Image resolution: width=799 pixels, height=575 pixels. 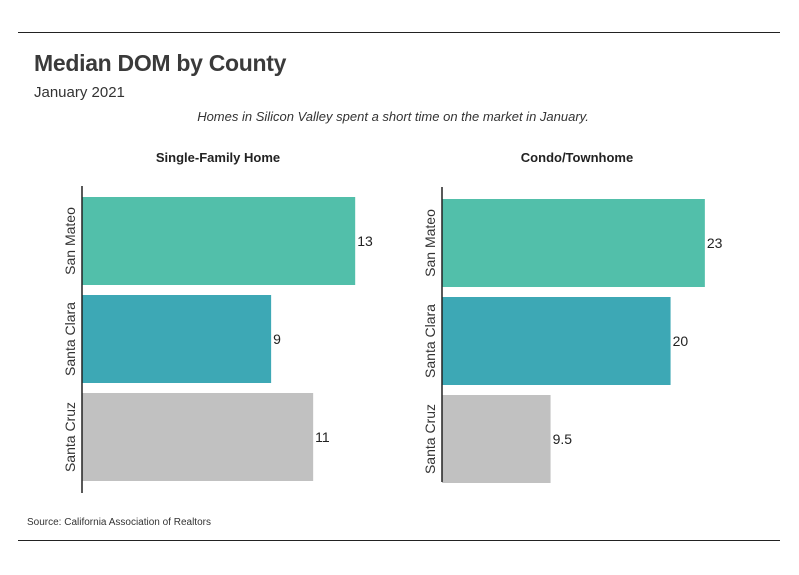 What do you see at coordinates (322, 437) in the screenshot?
I see `single-family-home-value-label-santa-cruz: 11` at bounding box center [322, 437].